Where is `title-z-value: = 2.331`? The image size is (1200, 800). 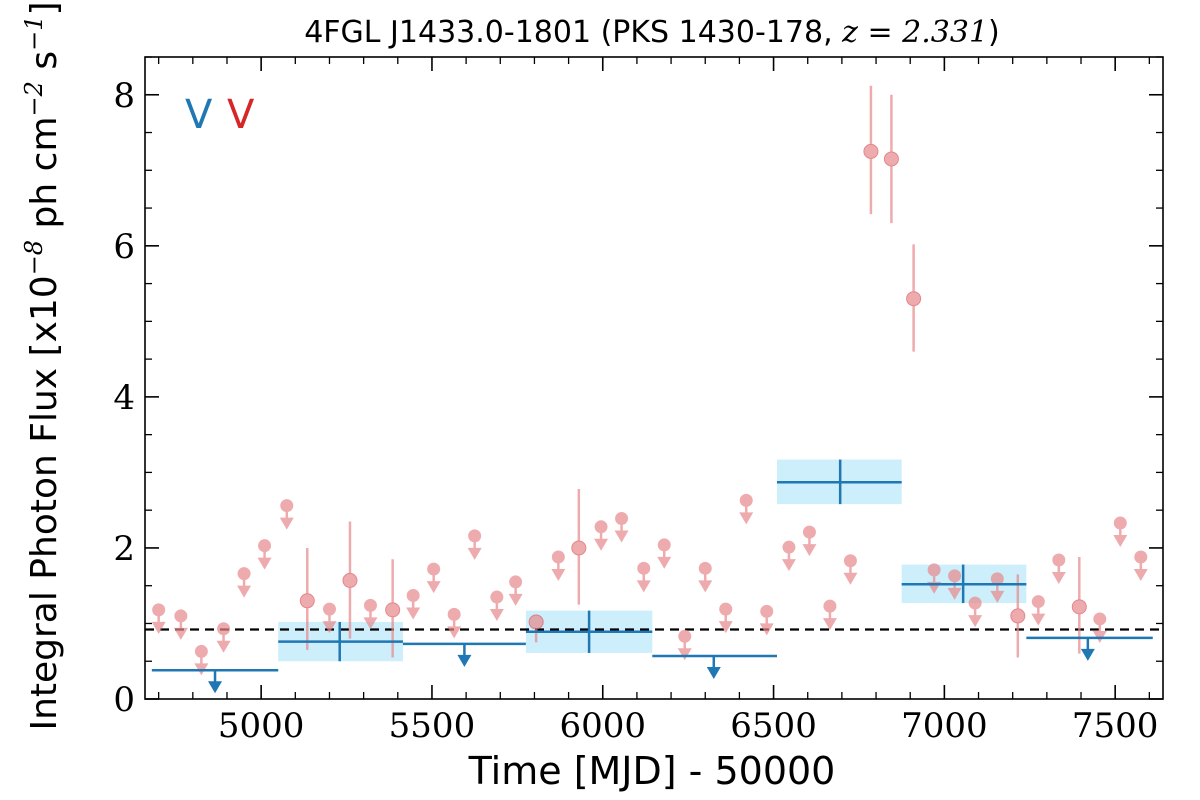
title-z-value: = 2.331 is located at coordinates (923, 32).